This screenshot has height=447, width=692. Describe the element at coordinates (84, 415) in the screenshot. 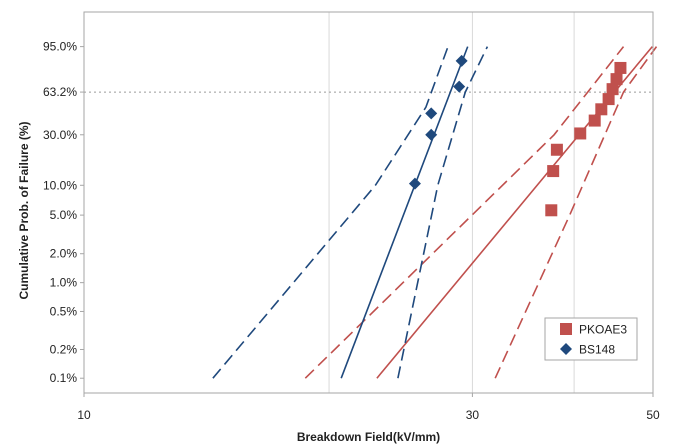

I see `x-tick-label: 10` at that location.